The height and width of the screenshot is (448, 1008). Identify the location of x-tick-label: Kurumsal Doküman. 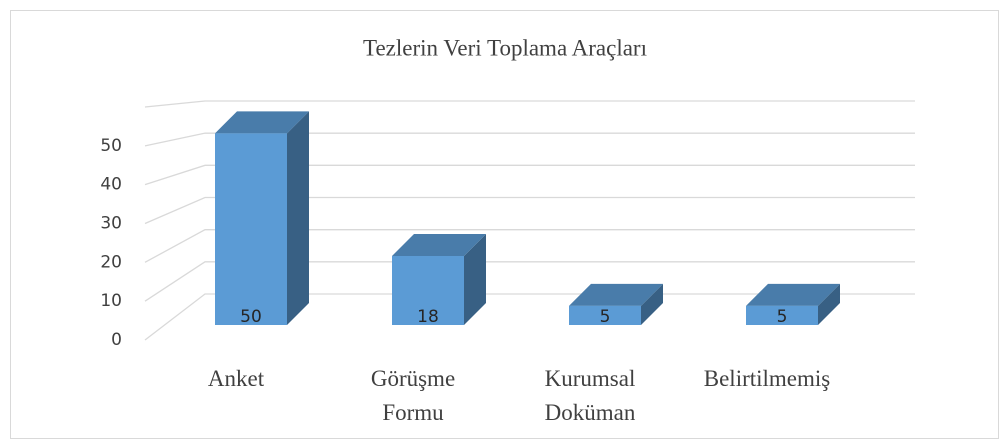
(590, 395).